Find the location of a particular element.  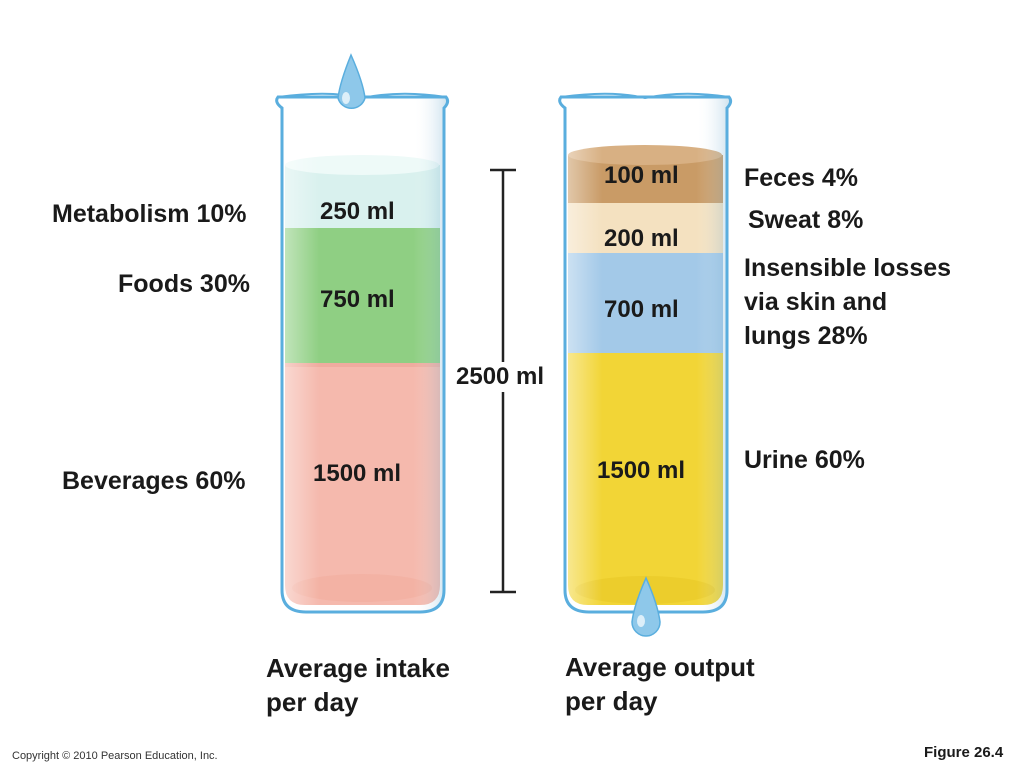

intake-beaker-icon is located at coordinates (362, 353).